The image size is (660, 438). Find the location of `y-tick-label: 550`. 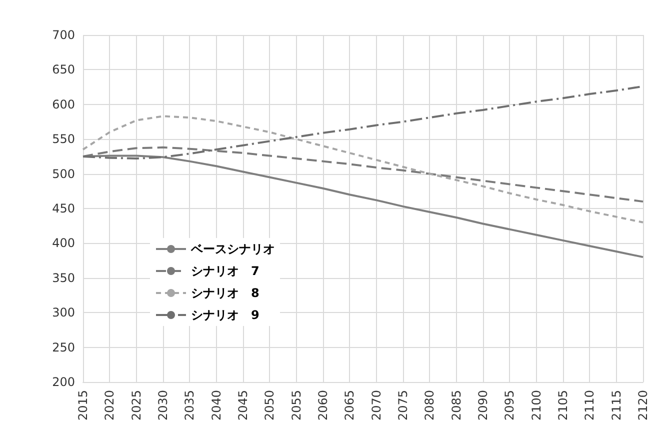

y-tick-label: 550 is located at coordinates (63, 139).